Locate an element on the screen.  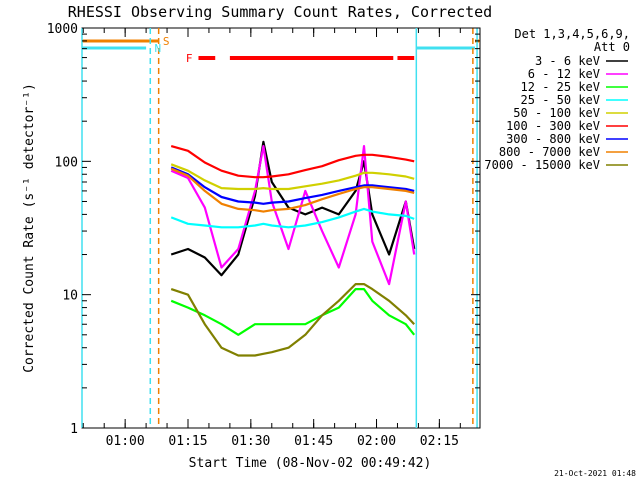
y-axis-label: Corrected Count Rate (s⁻¹ detector⁻¹) is located at coordinates (29, 228).